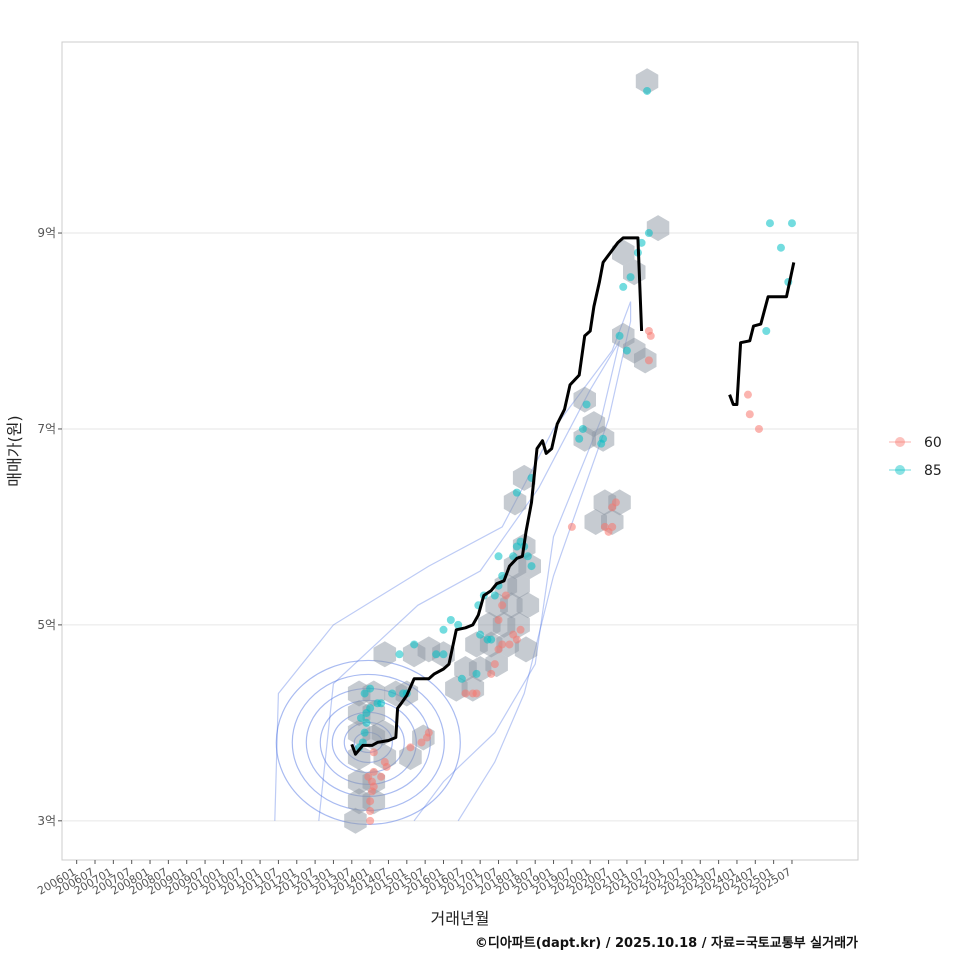  Describe the element at coordinates (46, 821) in the screenshot. I see `y-tick-label: 3억` at that location.